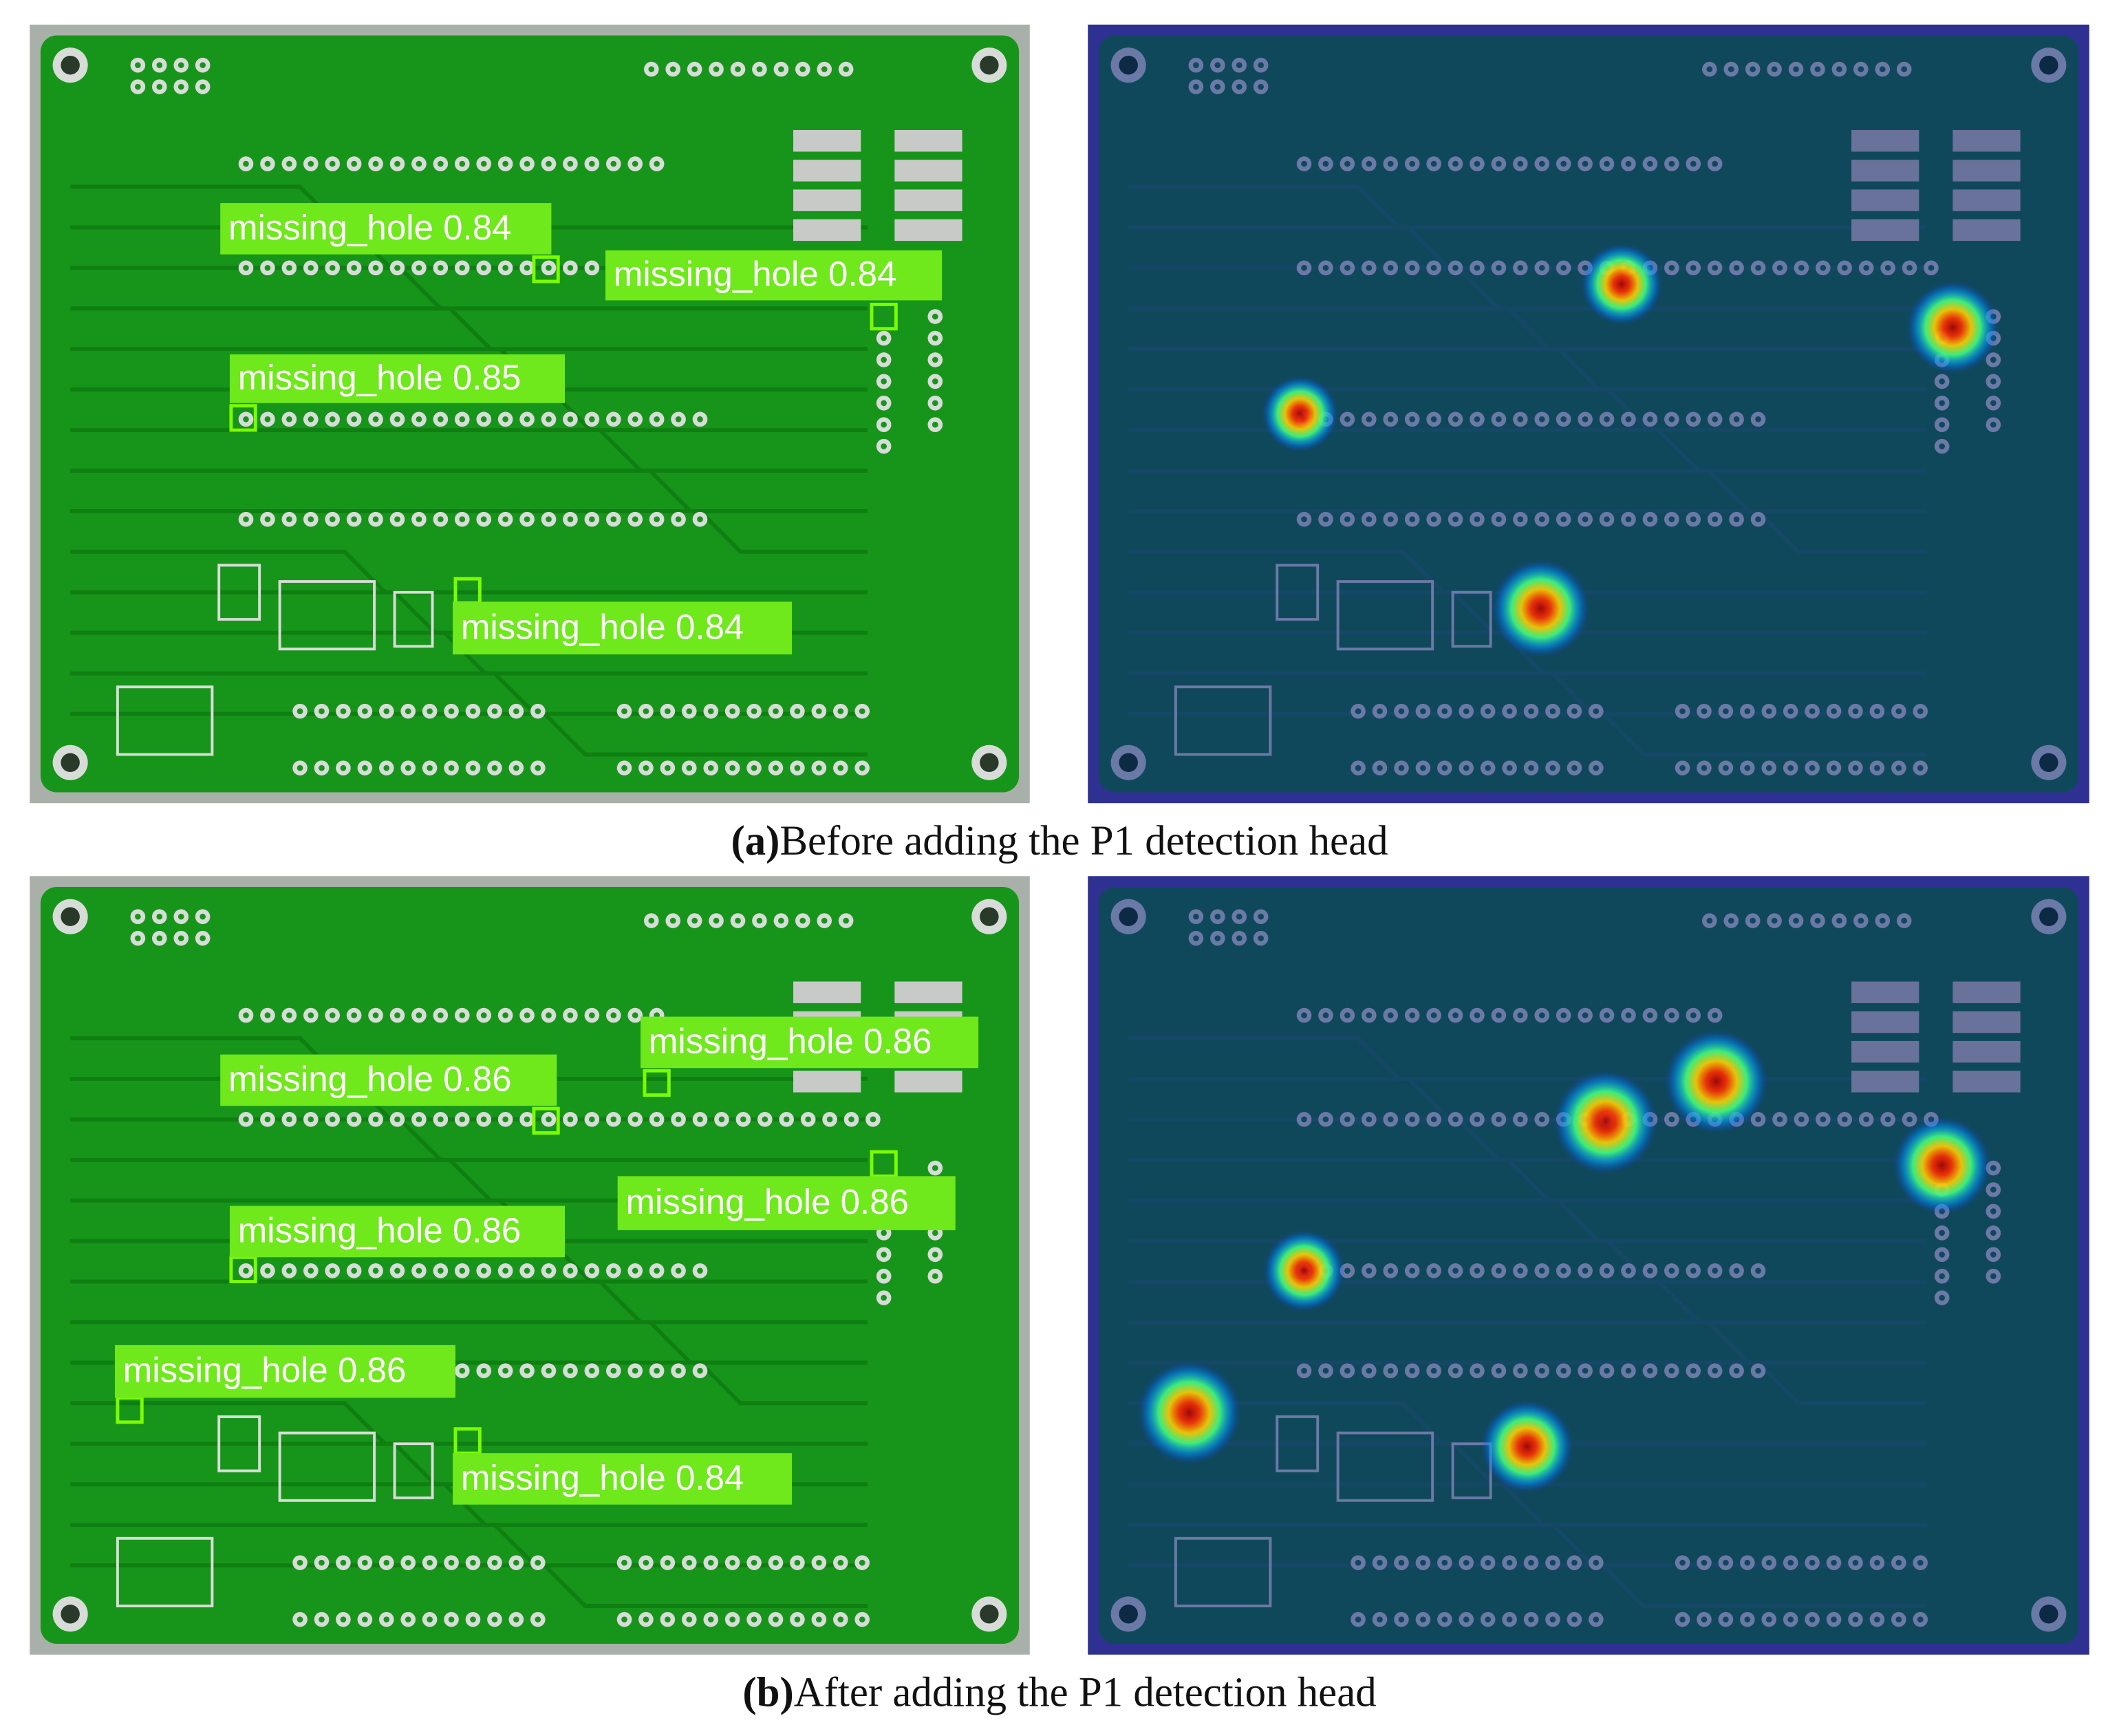 Image resolution: width=2119 pixels, height=1736 pixels. I want to click on caption: (a)Before adding the P1 detection head, so click(1059, 841).